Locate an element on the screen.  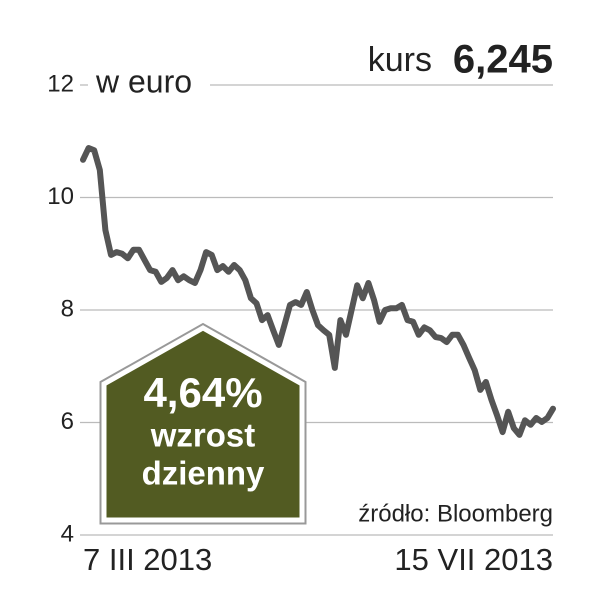
change-badge: 4,64% wzrost dzienny is located at coordinates (203, 423).